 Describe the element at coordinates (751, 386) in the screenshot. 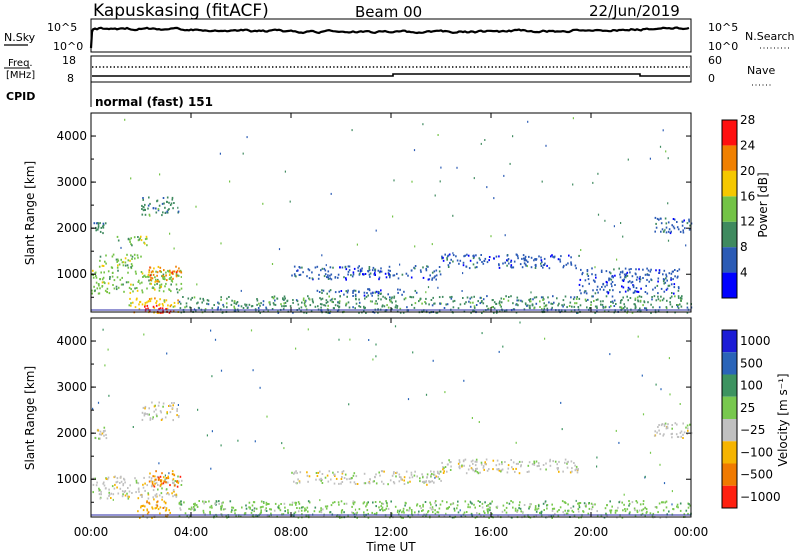

I see `velocity-colorbar-tick-label: 100` at that location.